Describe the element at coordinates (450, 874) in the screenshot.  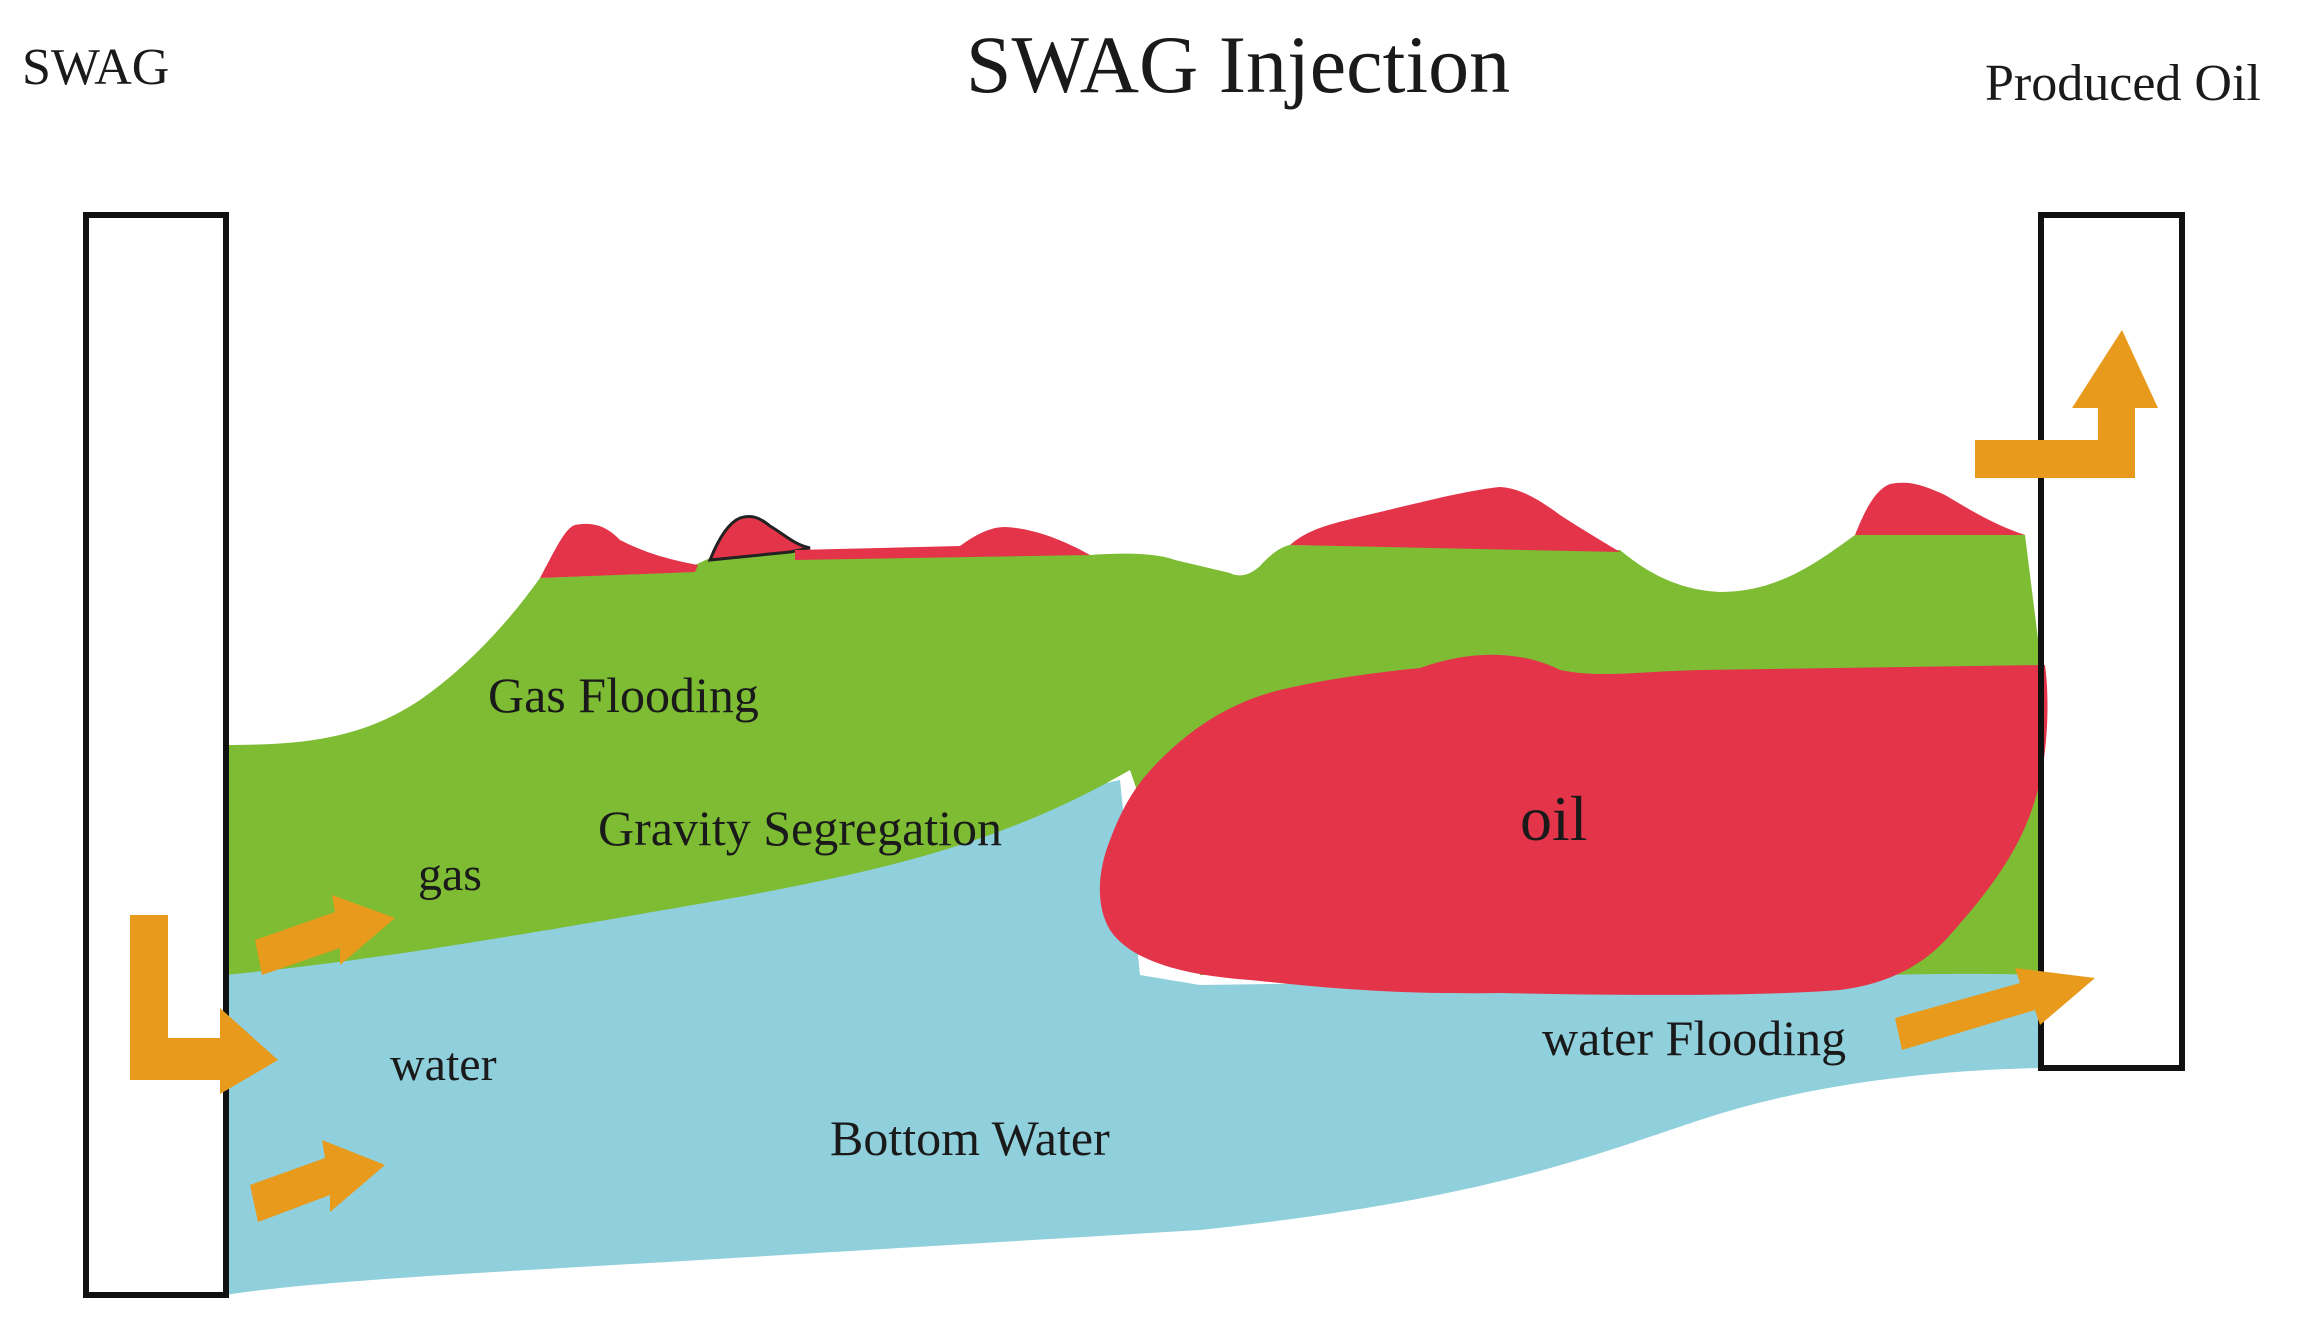
I see `gas-label: gas` at that location.